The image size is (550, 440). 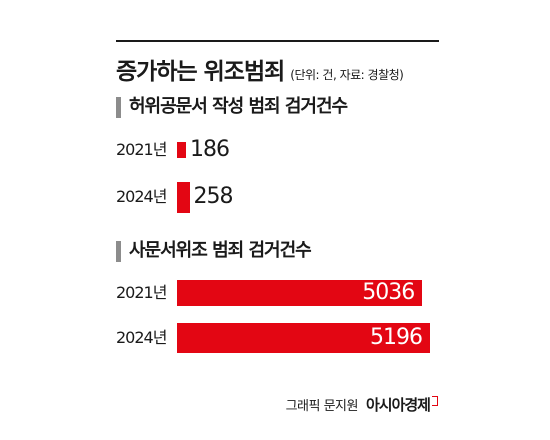 What do you see at coordinates (238, 106) in the screenshot?
I see `section-title-1: 허위공문서 작성 범죄 검거건수` at bounding box center [238, 106].